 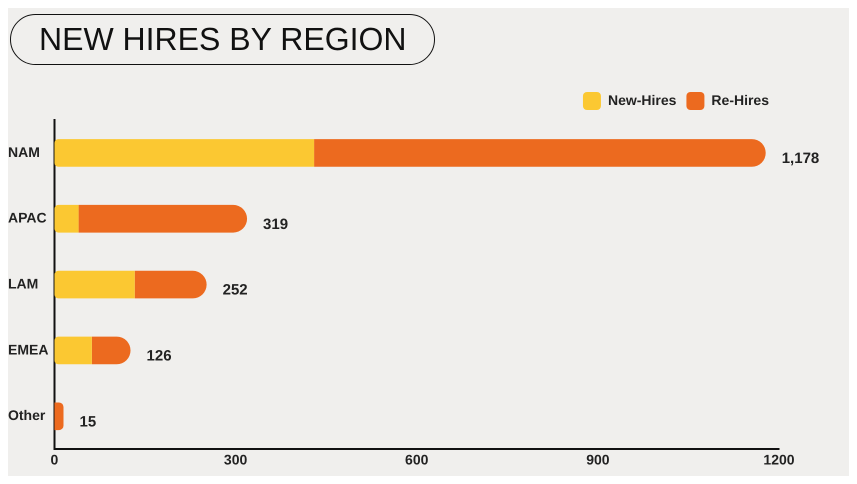 I want to click on x-tick-label: 300, so click(x=236, y=459).